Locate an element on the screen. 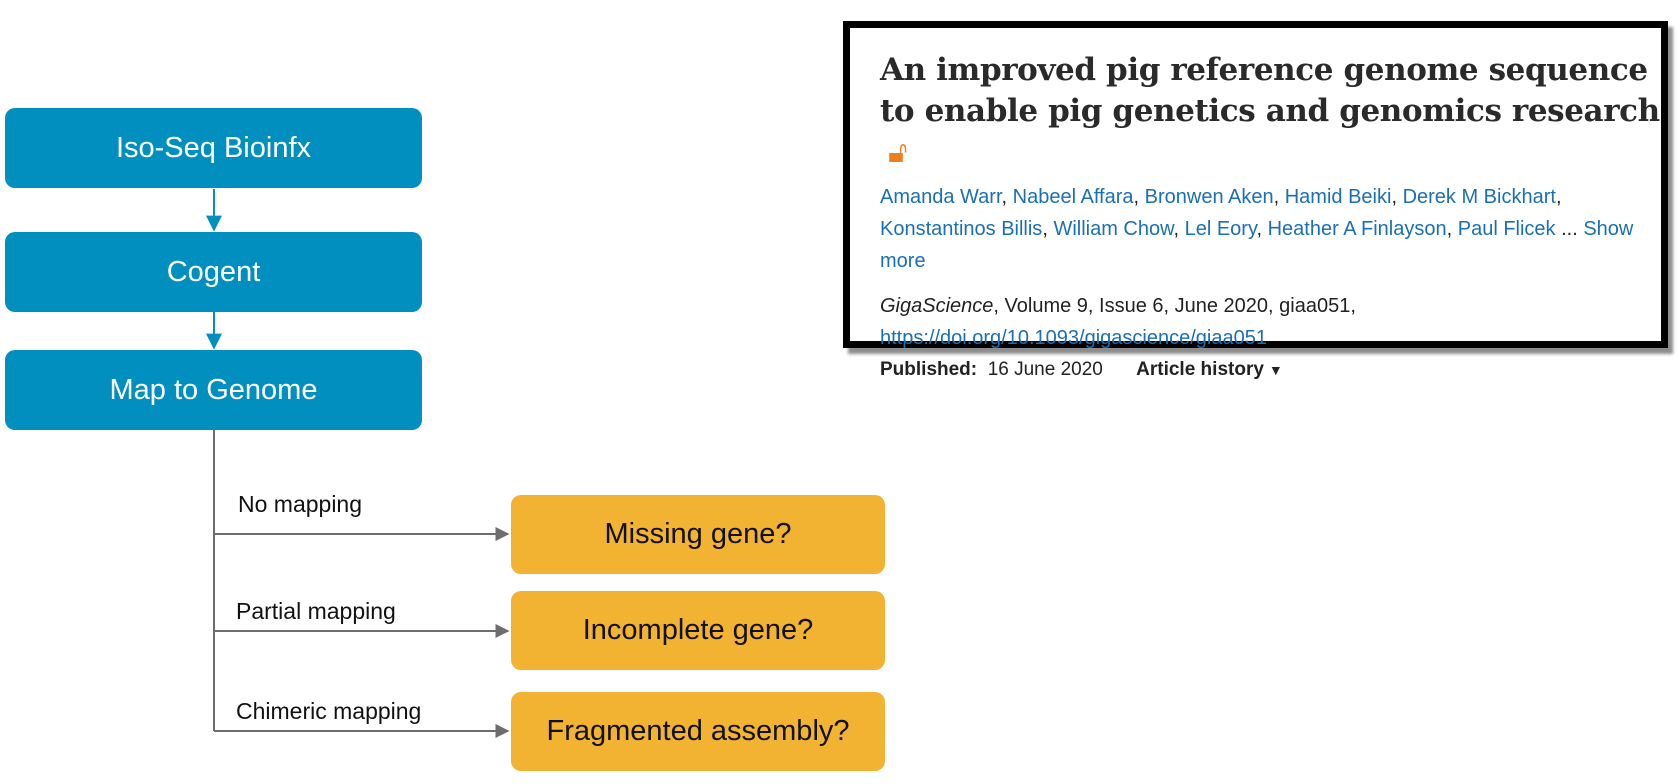 This screenshot has width=1679, height=784. author-link: Heather A Finlayson is located at coordinates (1357, 229).